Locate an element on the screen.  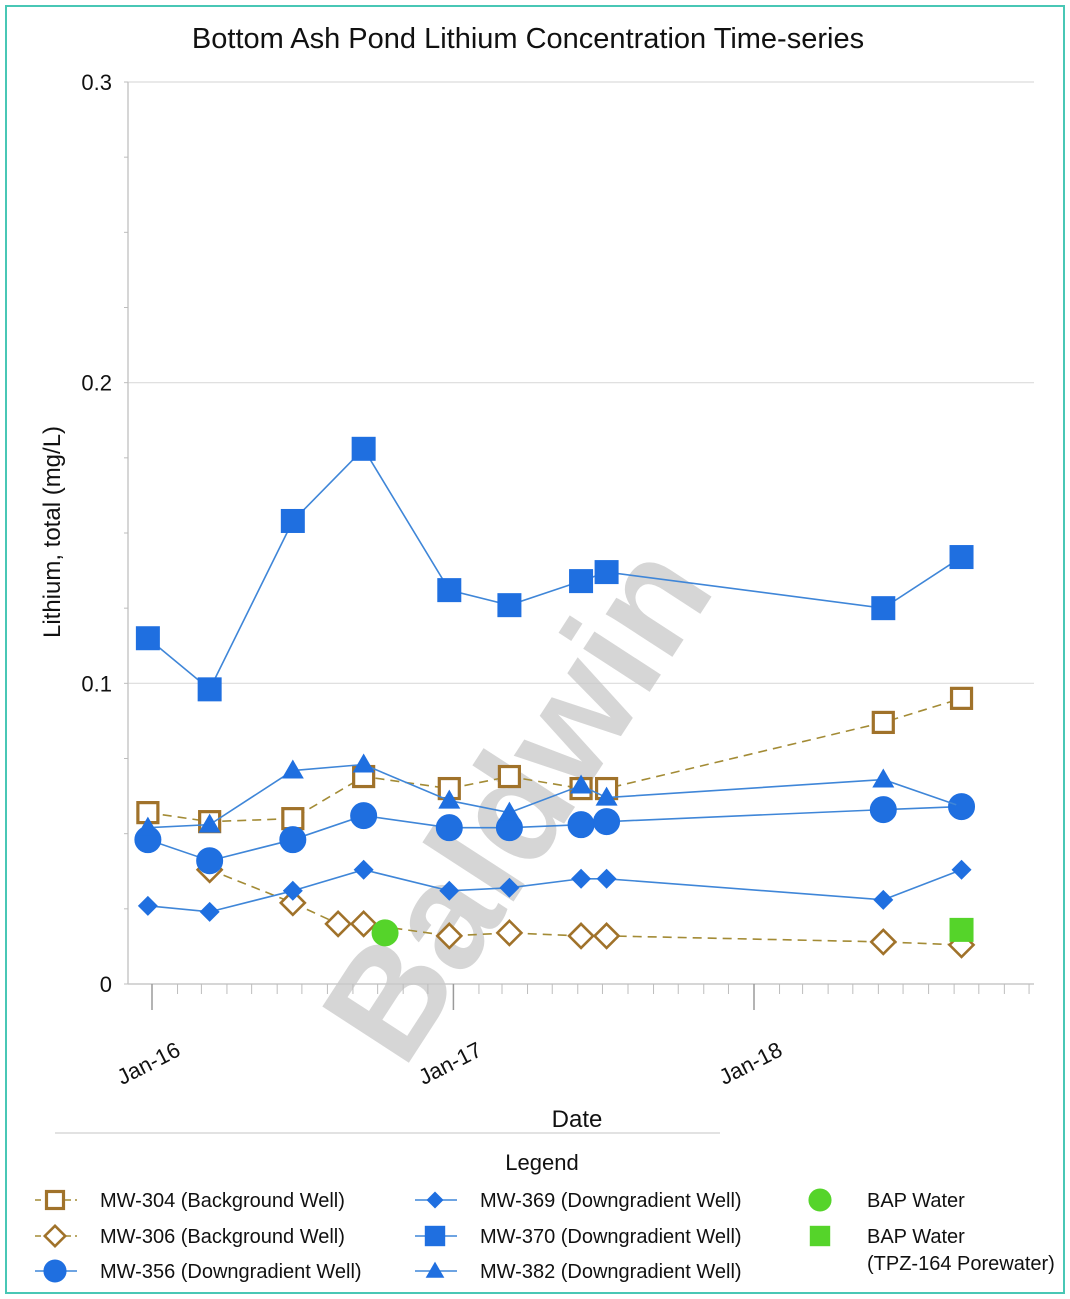
legend-item: MW-370 (Downgradient Well) is located at coordinates (578, 1236).